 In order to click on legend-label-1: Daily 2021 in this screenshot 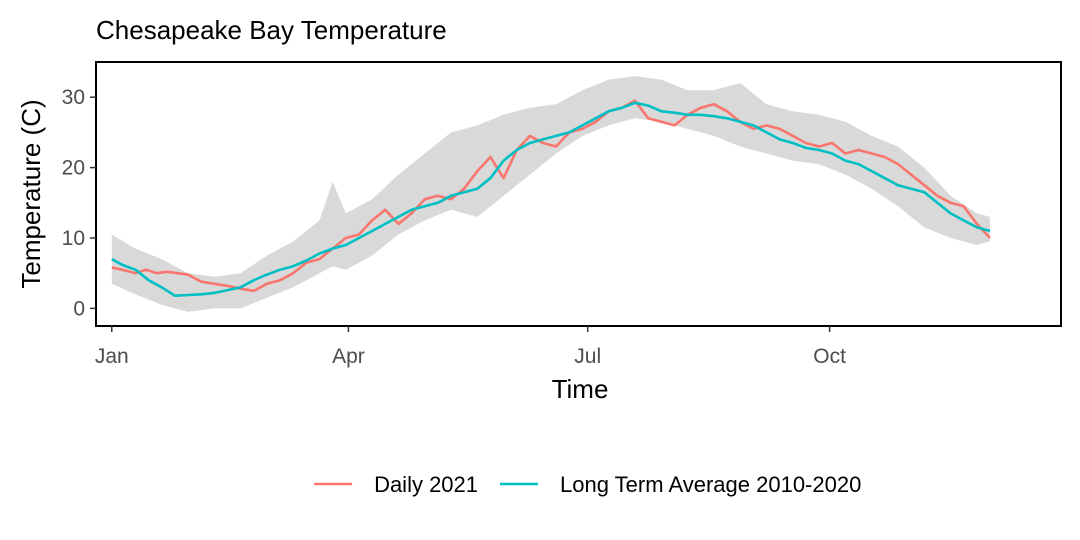, I will do `click(426, 484)`.